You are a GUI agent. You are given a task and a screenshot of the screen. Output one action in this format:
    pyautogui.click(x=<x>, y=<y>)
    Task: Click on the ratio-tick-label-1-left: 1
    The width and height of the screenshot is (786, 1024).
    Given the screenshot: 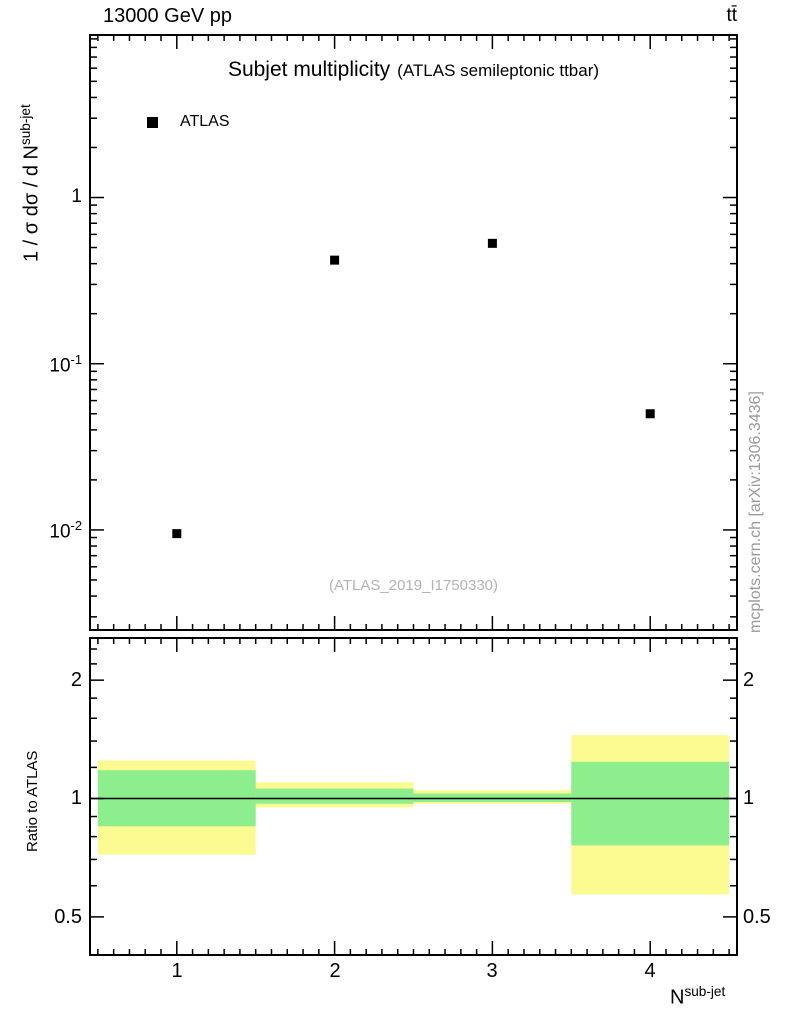 What is the action you would take?
    pyautogui.click(x=76, y=798)
    